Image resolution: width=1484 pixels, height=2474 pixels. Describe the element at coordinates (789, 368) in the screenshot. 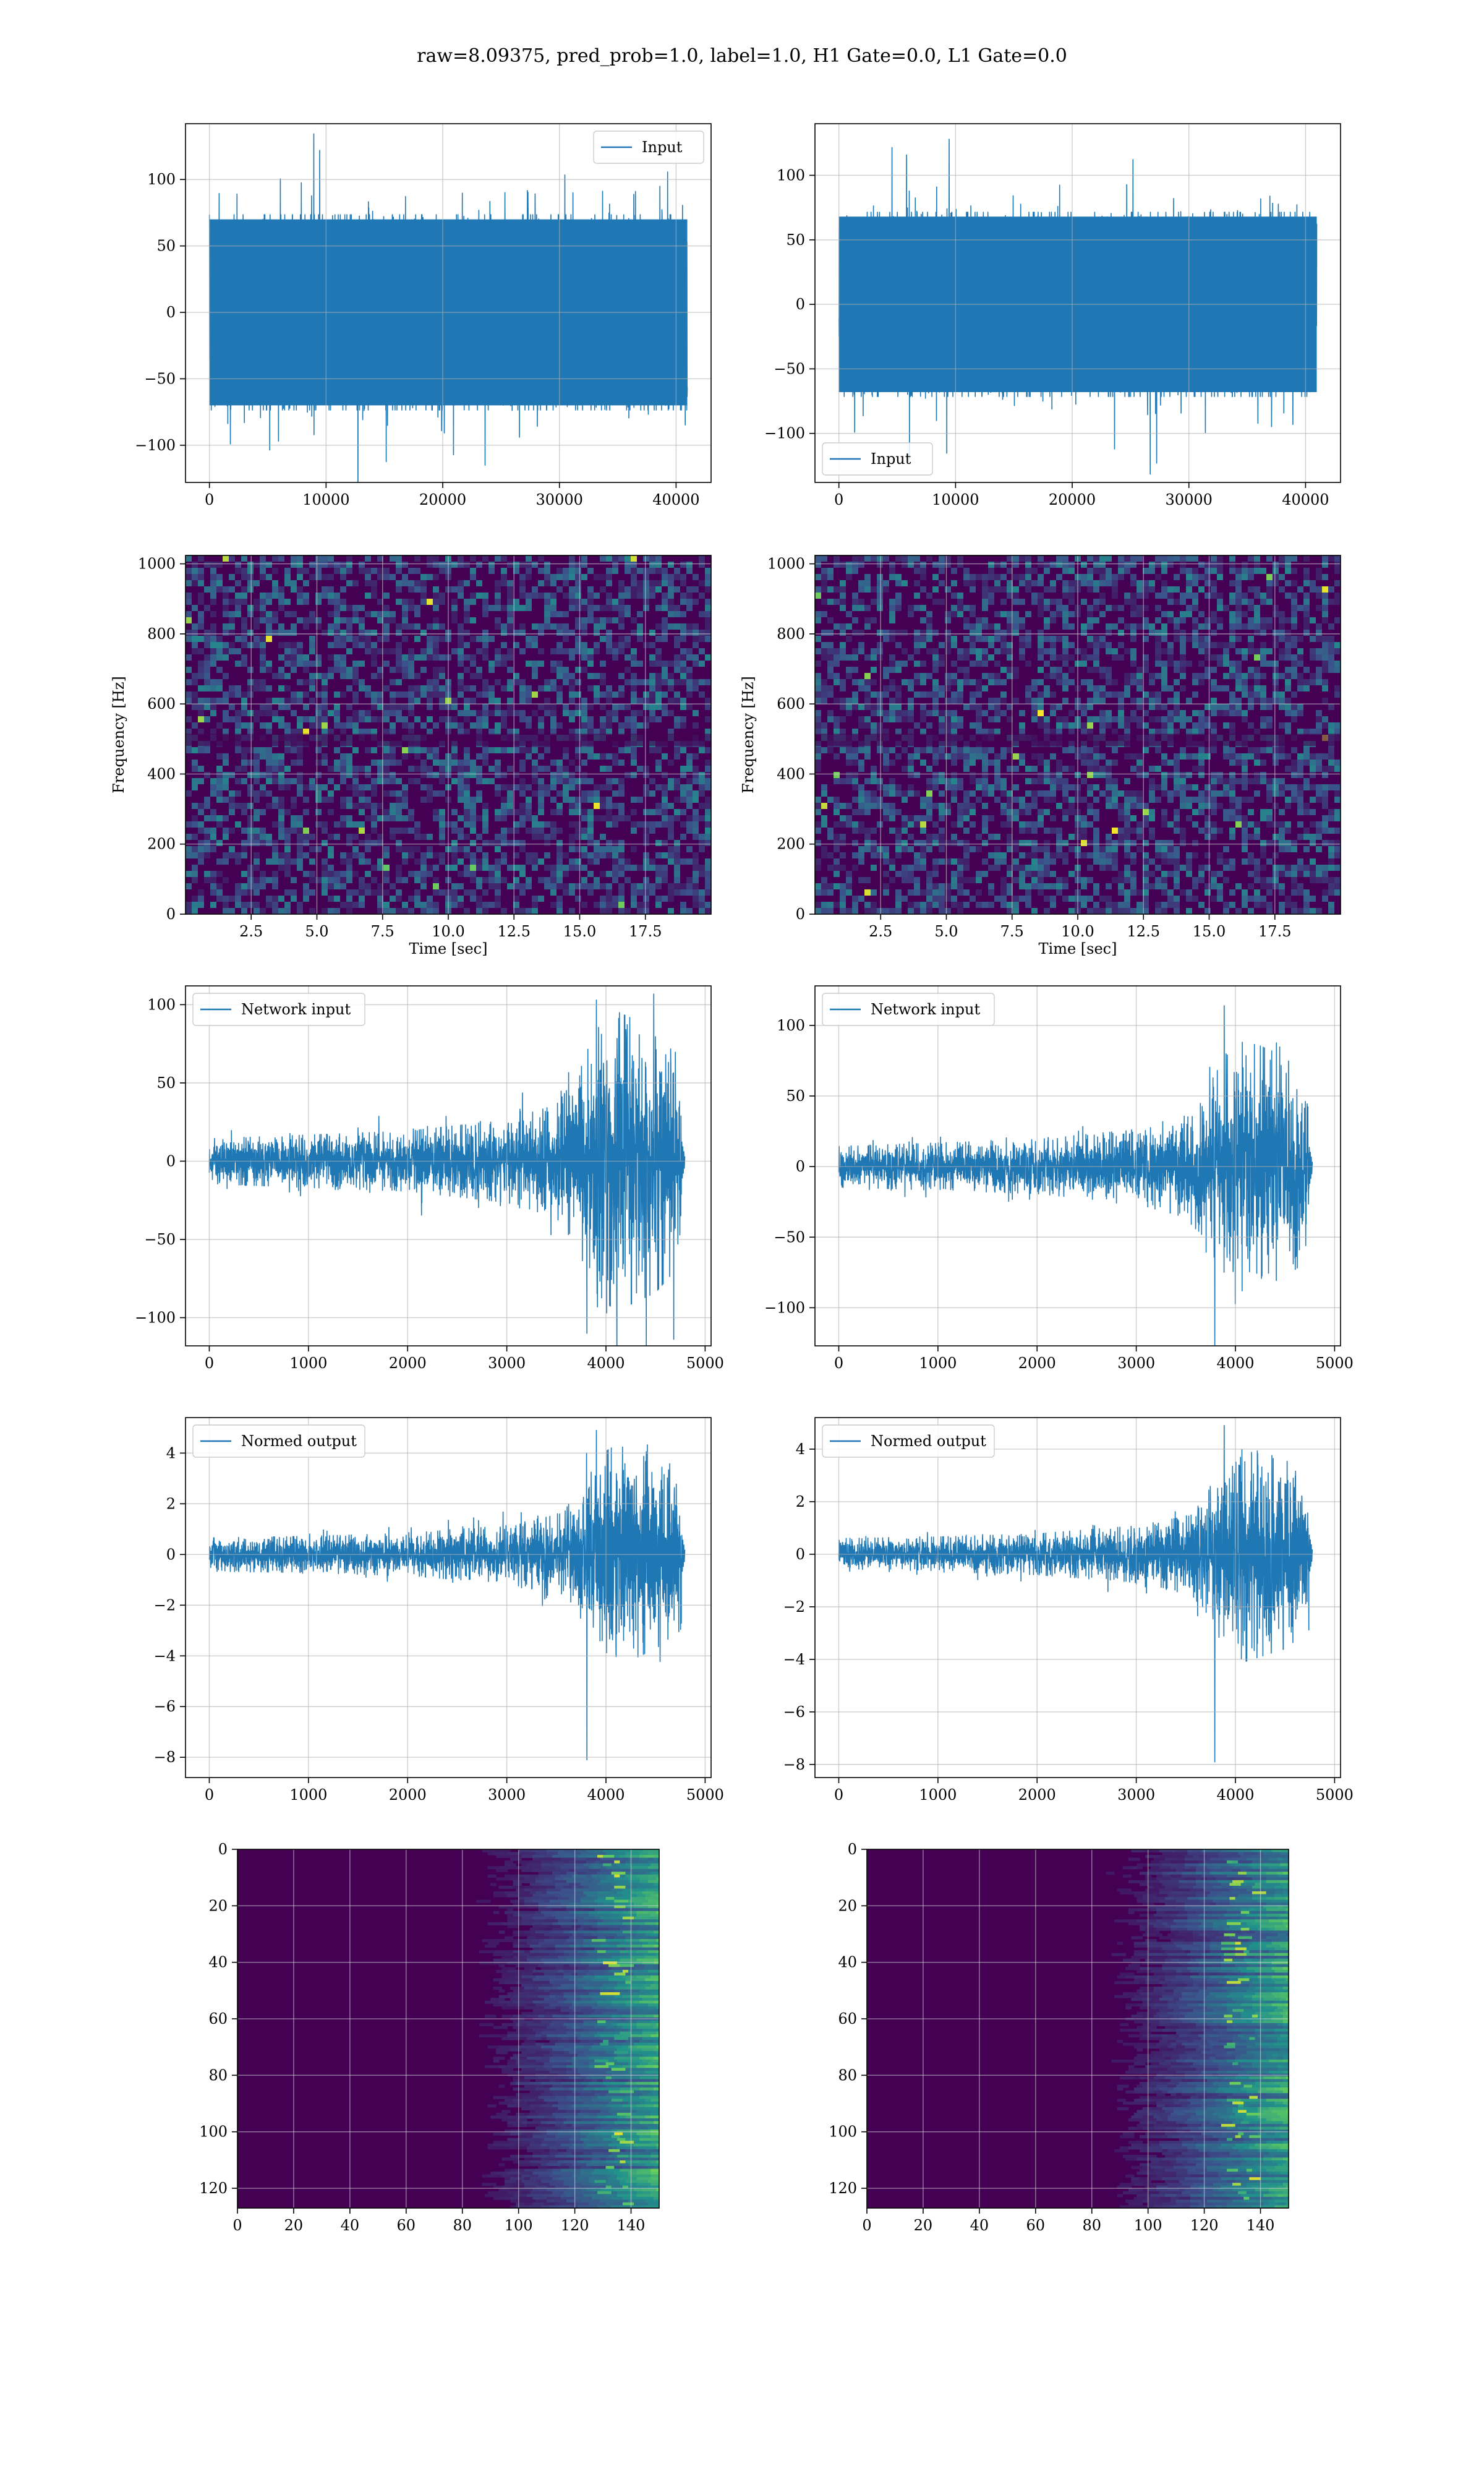

I see `y-tick-label: −50` at that location.